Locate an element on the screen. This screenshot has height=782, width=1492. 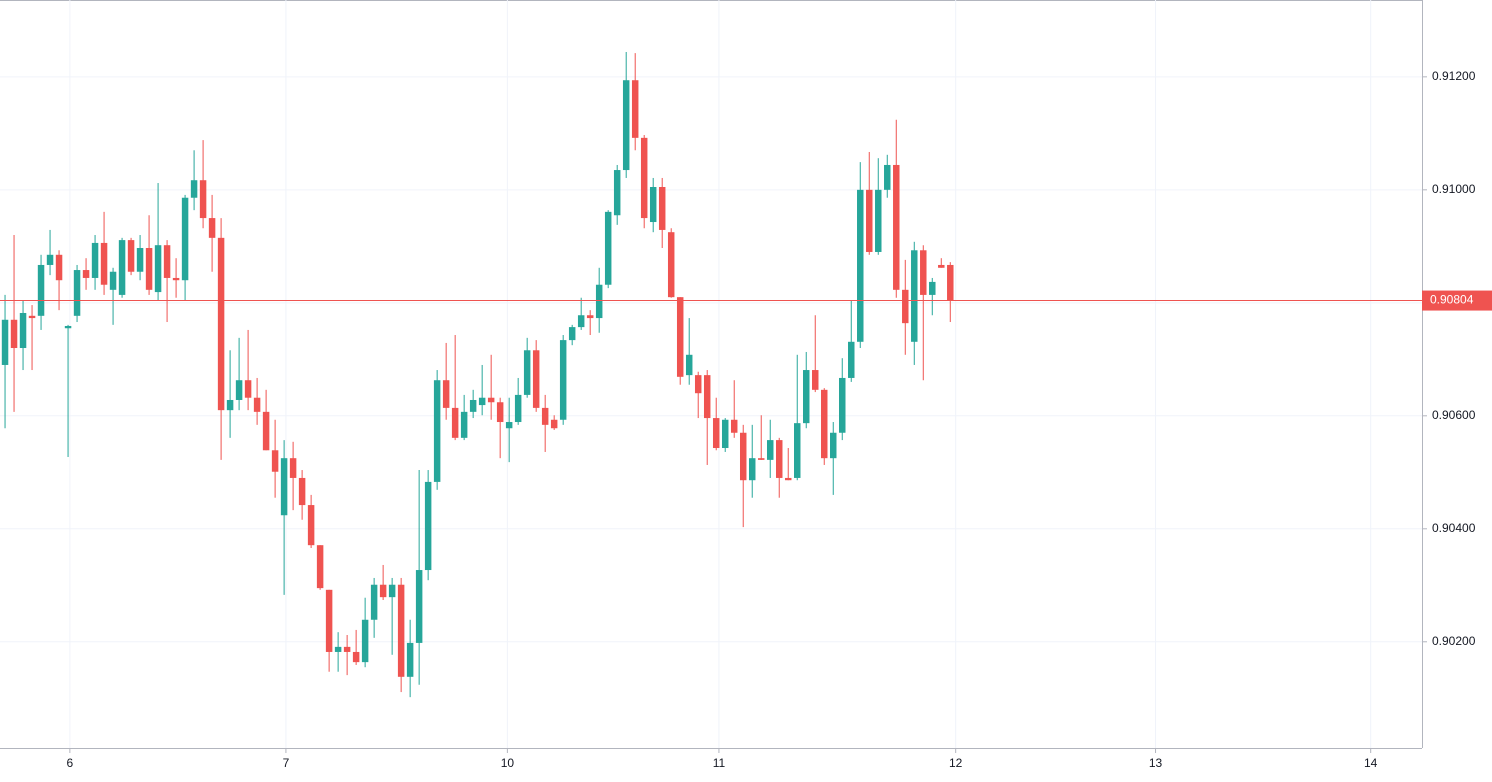
x-tick-label: 7 is located at coordinates (286, 763).